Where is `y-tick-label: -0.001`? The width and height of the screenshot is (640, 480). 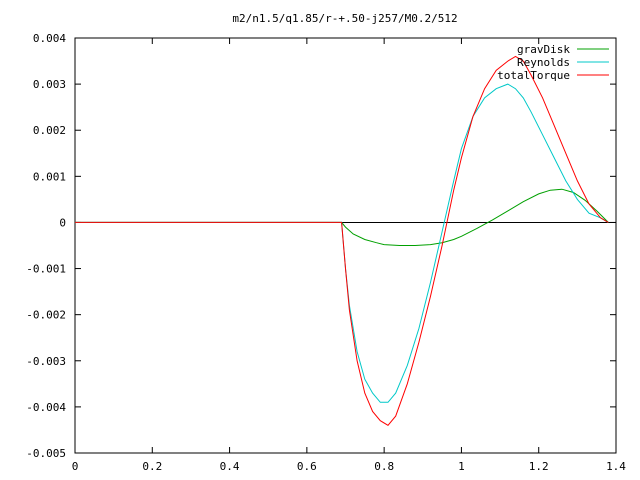
y-tick-label: -0.001 is located at coordinates (46, 269).